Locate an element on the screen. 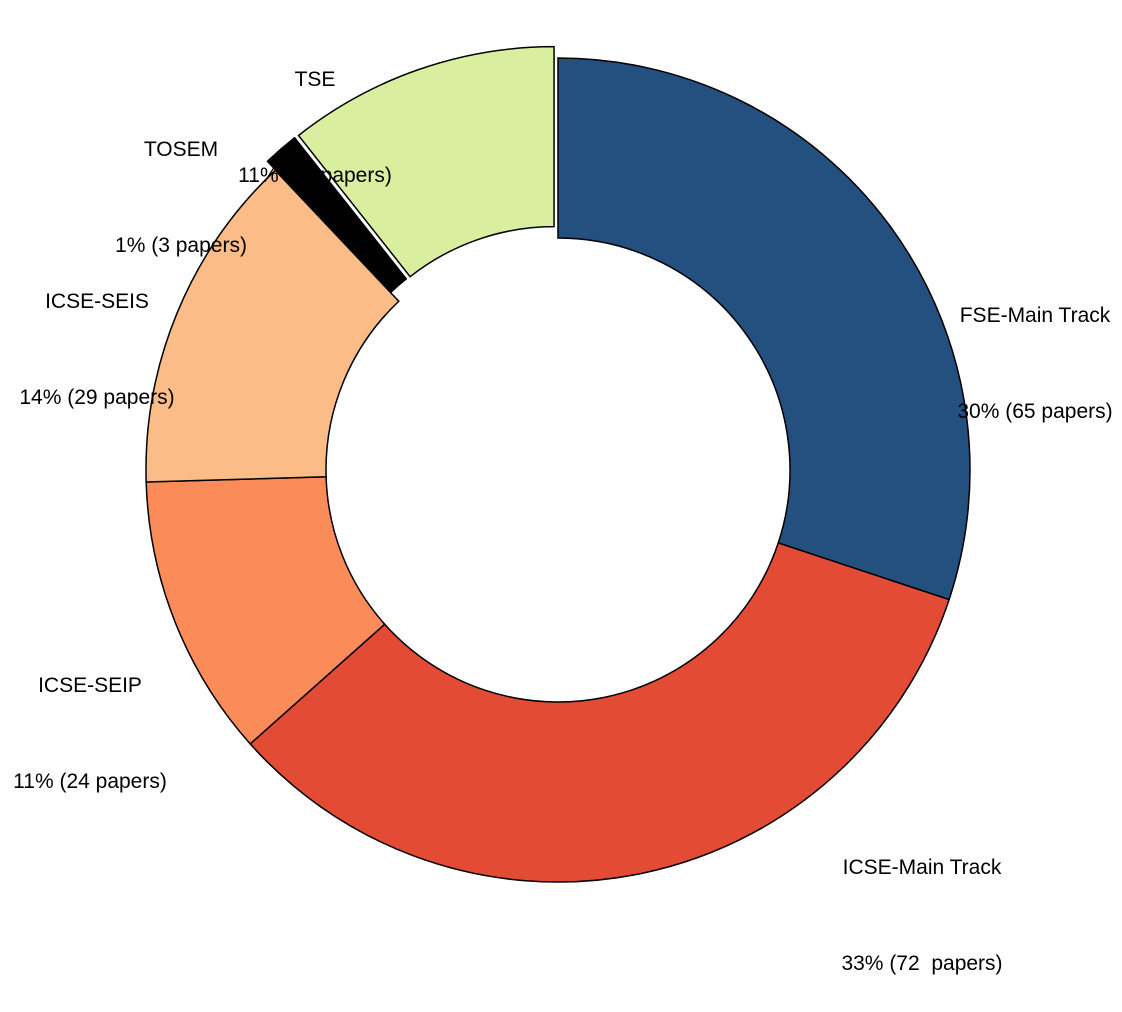 Image resolution: width=1122 pixels, height=1012 pixels. slice-tse is located at coordinates (426, 161).